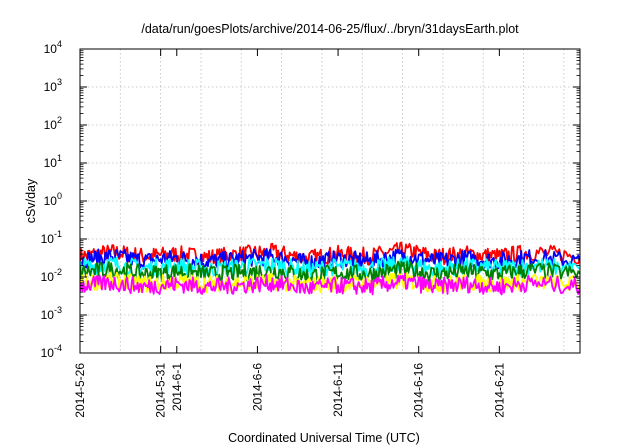 Image resolution: width=640 pixels, height=448 pixels. I want to click on y-tick-label: 10⁻³, so click(51, 313).